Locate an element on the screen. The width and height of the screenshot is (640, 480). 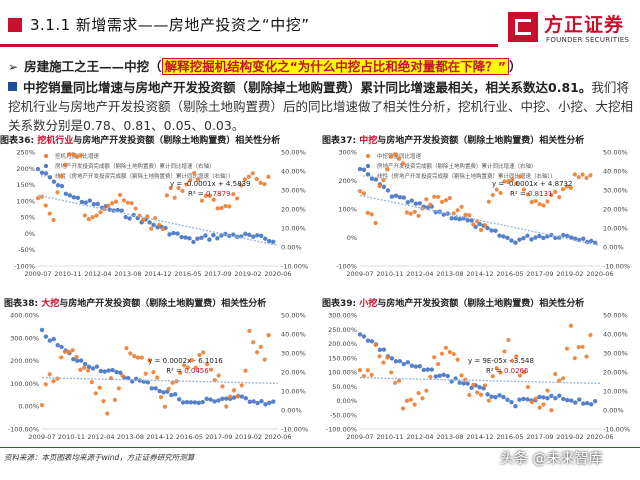
x-tick-label: 2019-02 is located at coordinates (248, 437).